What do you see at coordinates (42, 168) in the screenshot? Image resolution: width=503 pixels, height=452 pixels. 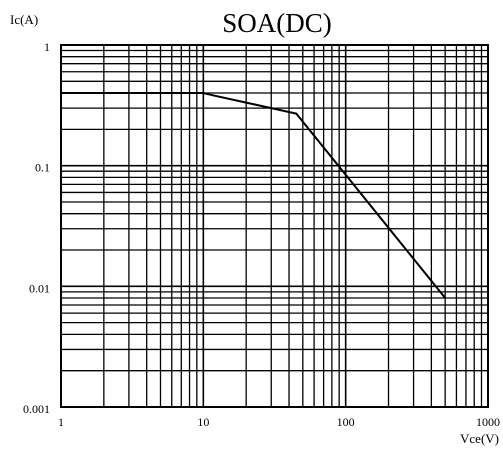 I see `y-tick-label: 0.1` at bounding box center [42, 168].